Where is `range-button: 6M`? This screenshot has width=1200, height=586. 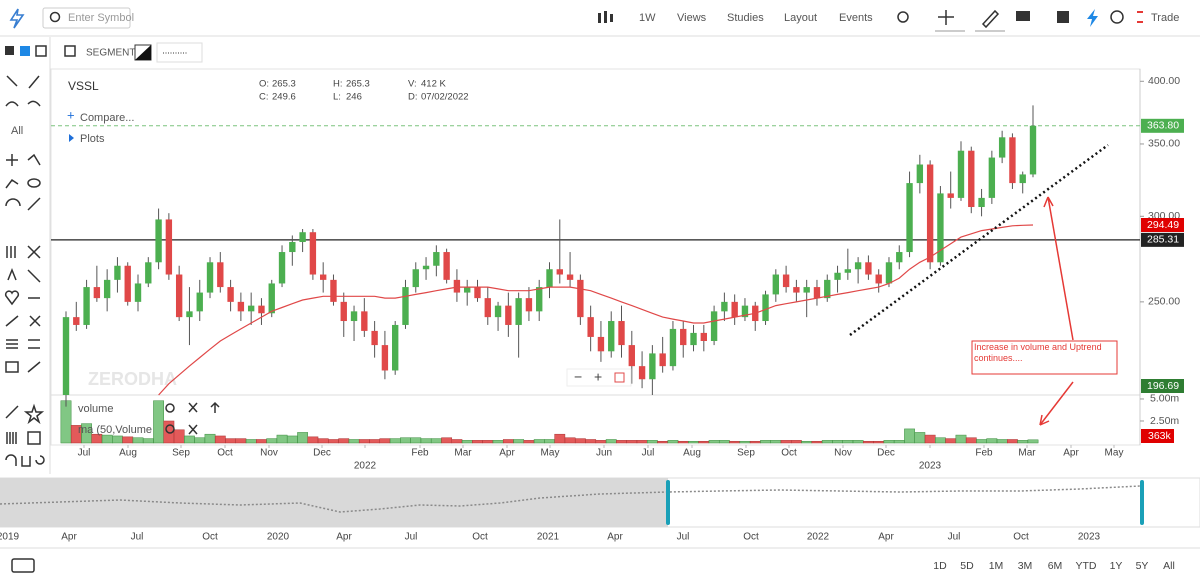
range-button: 6M is located at coordinates (1055, 566).